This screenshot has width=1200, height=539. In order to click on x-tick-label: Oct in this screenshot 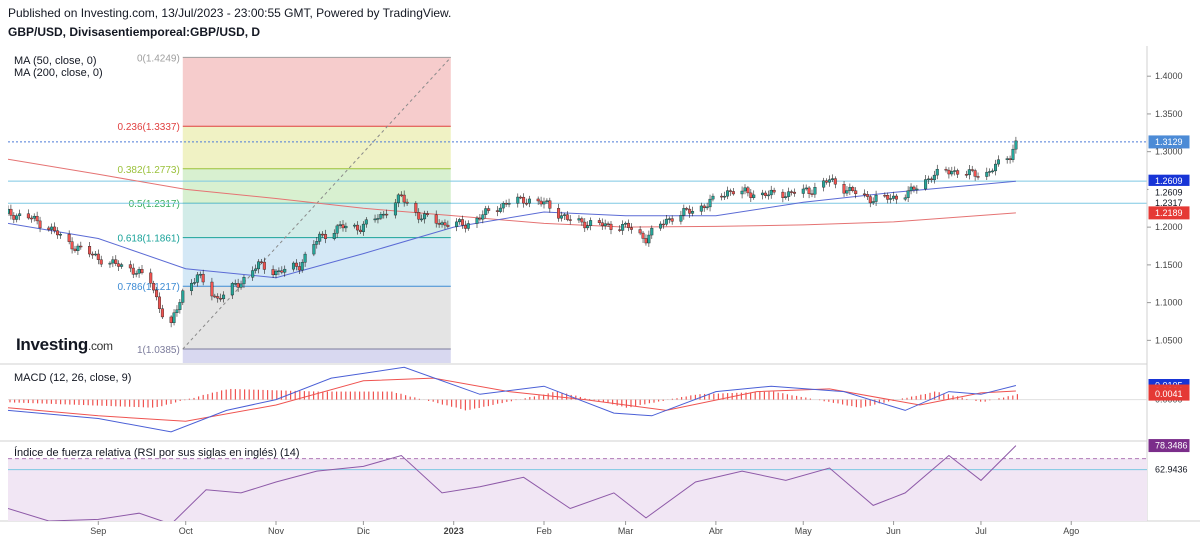, I will do `click(186, 531)`.